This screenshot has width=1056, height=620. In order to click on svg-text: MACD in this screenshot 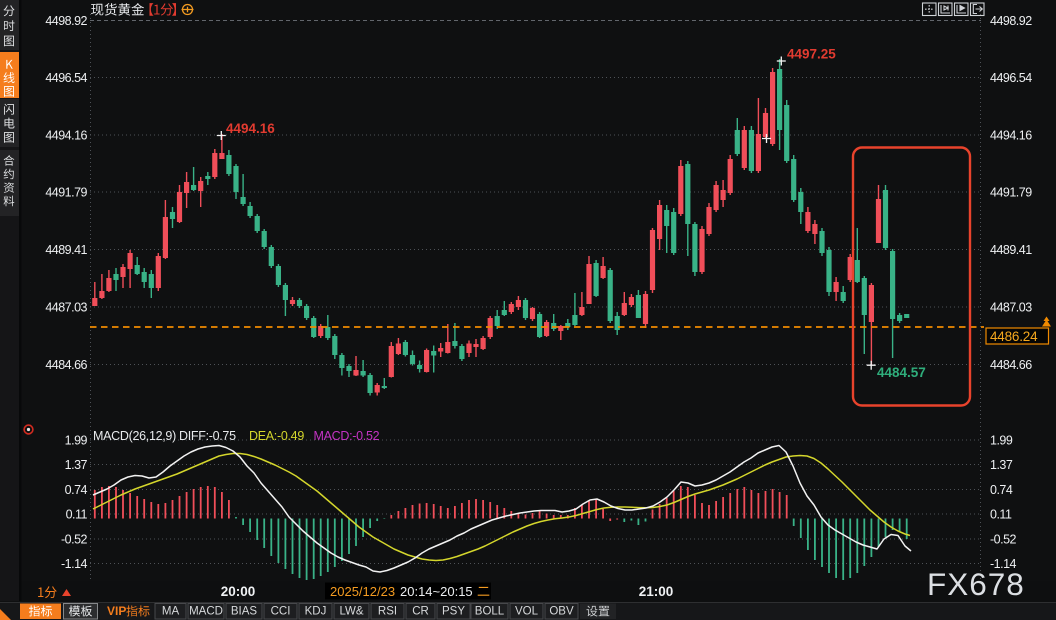, I will do `click(206, 612)`.